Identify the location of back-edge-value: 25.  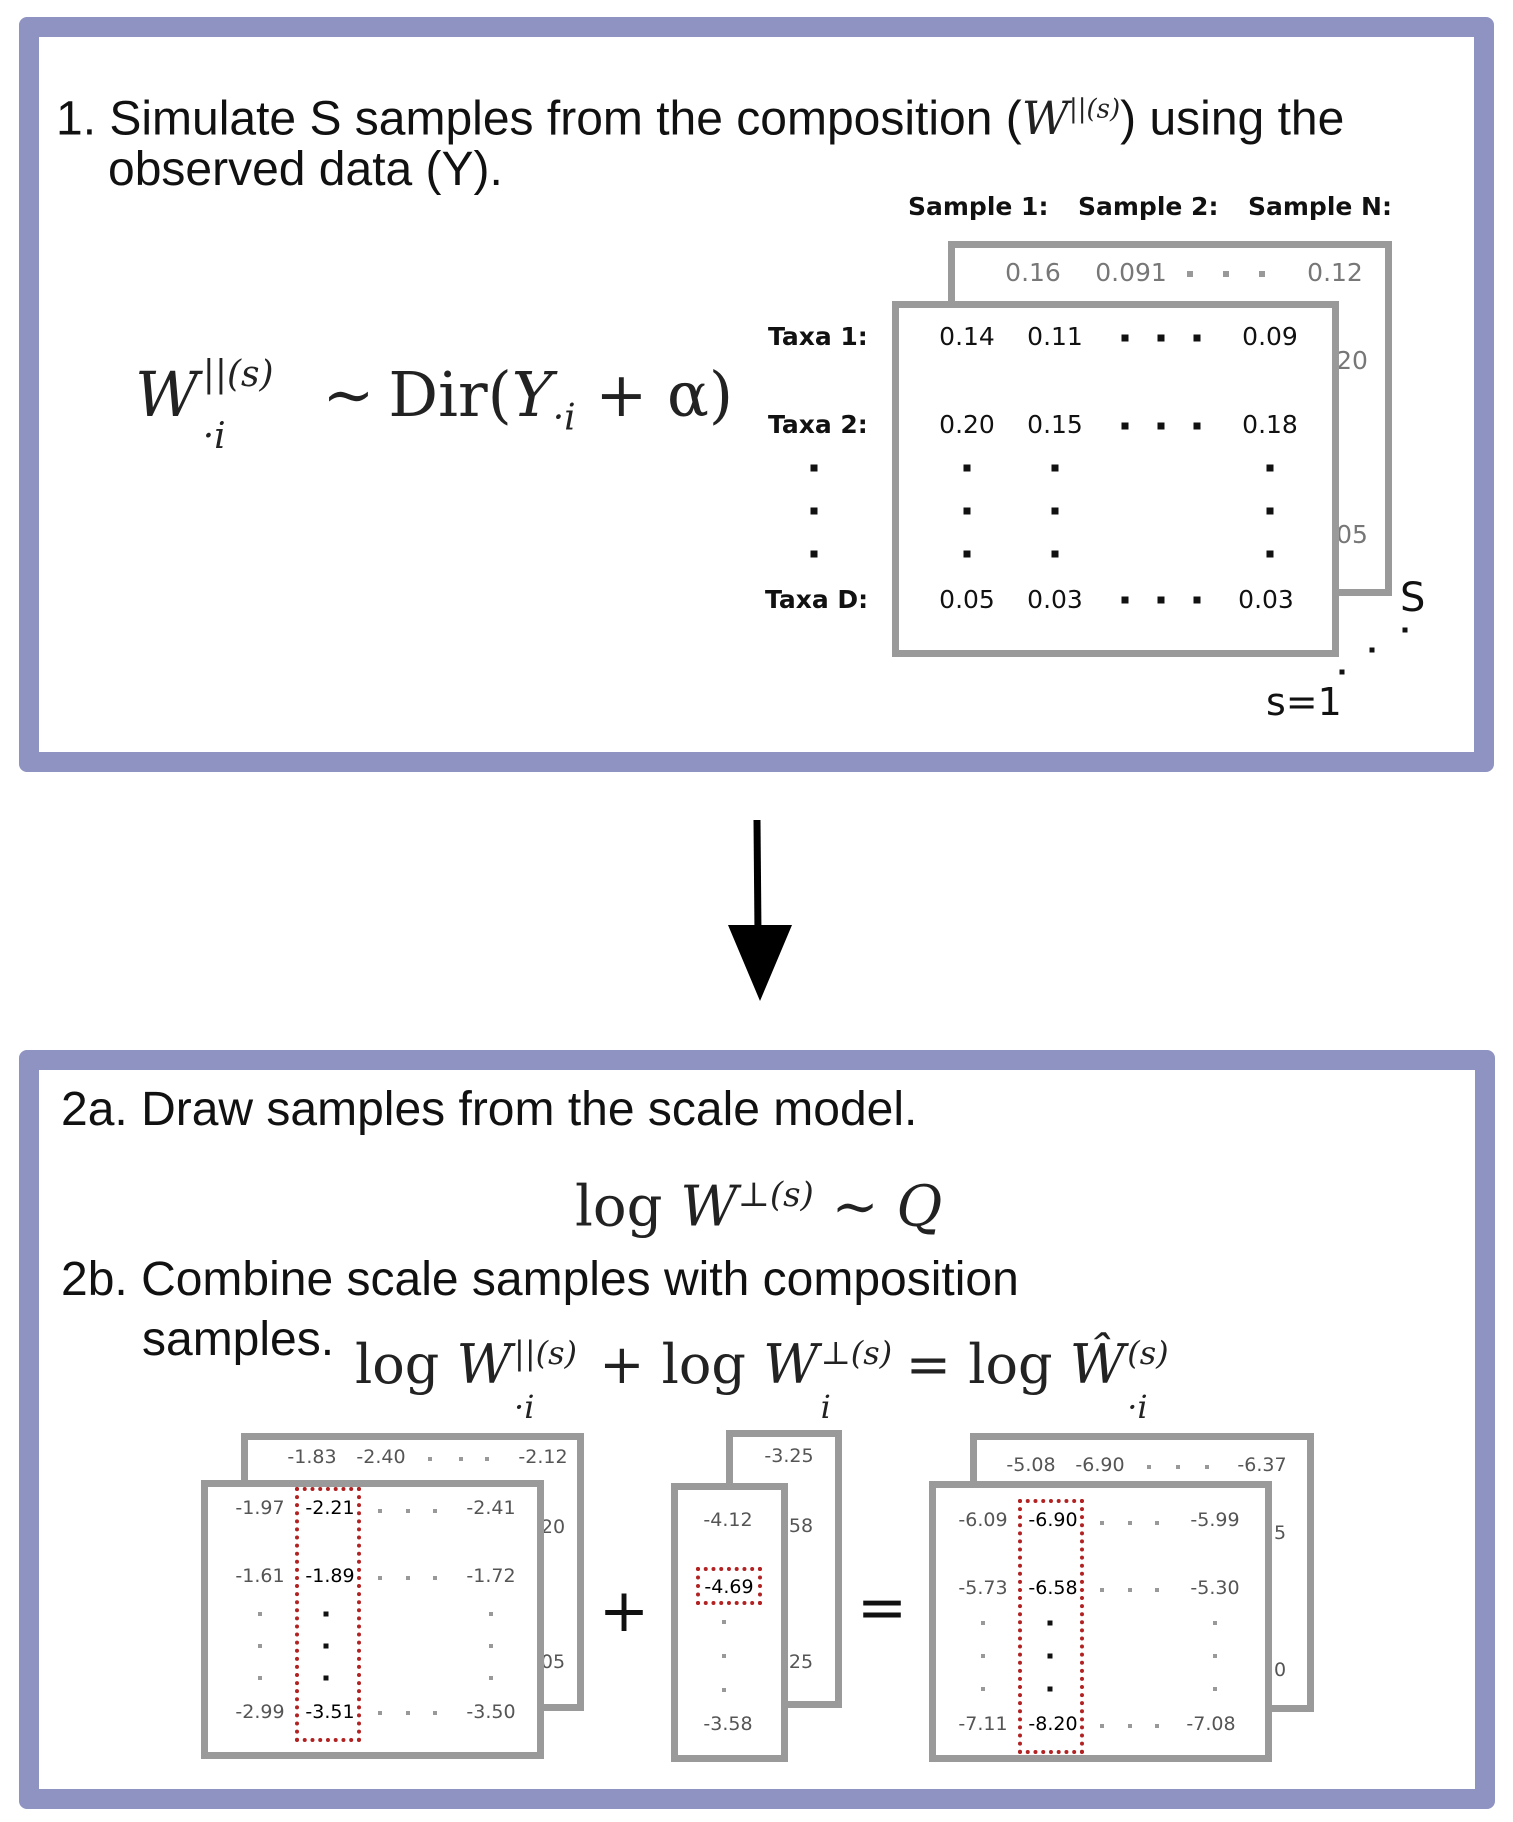
(801, 1662).